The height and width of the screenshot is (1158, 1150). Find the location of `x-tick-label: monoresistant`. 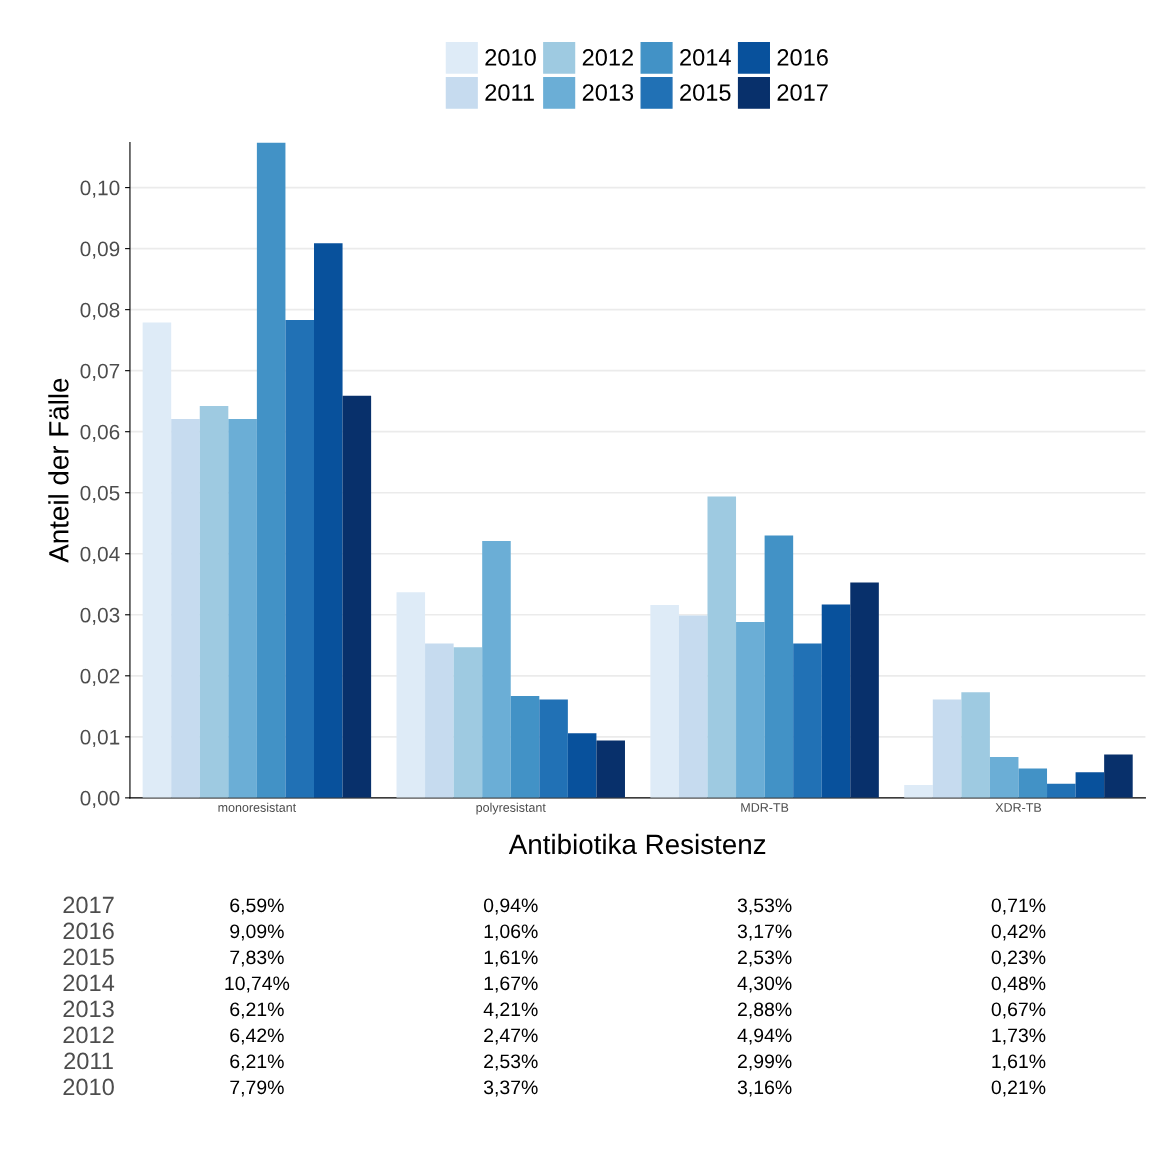

x-tick-label: monoresistant is located at coordinates (257, 807).